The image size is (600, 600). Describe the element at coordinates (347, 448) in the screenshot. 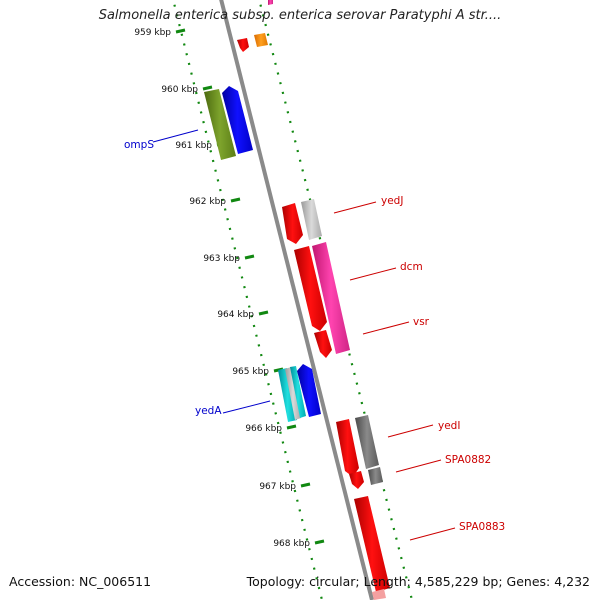

I see `gene-yedI` at that location.